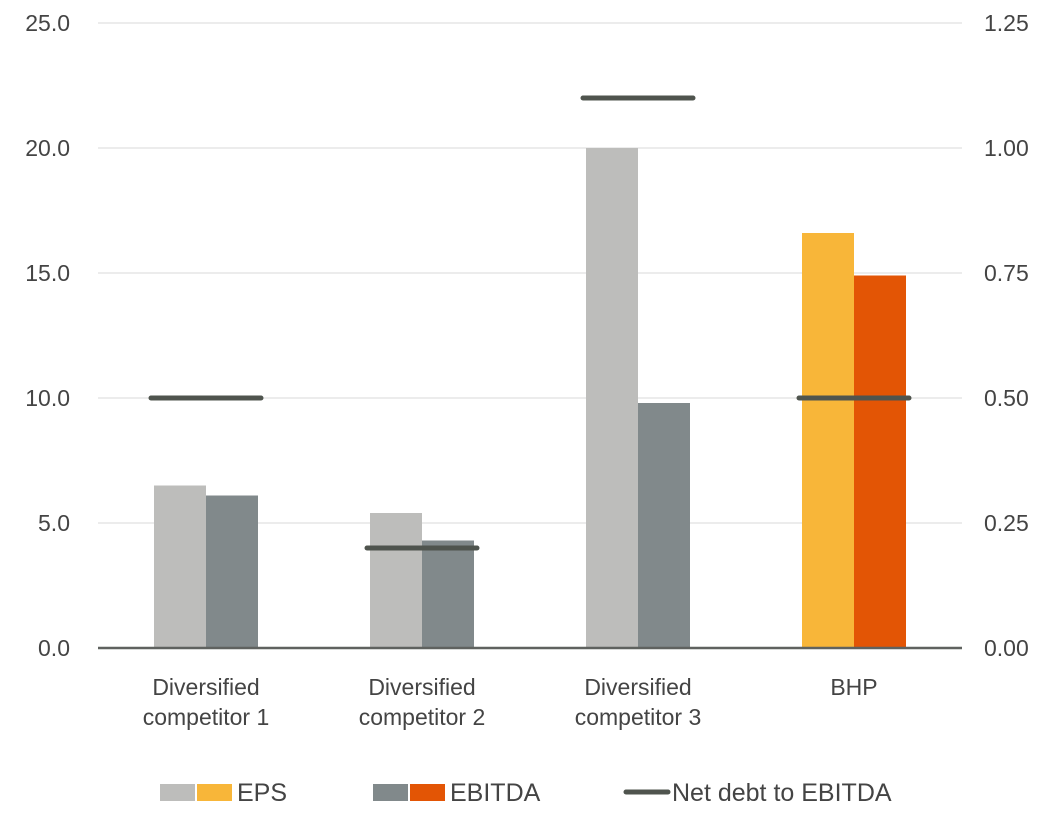  I want to click on category-label-line: competitor 2, so click(422, 717).